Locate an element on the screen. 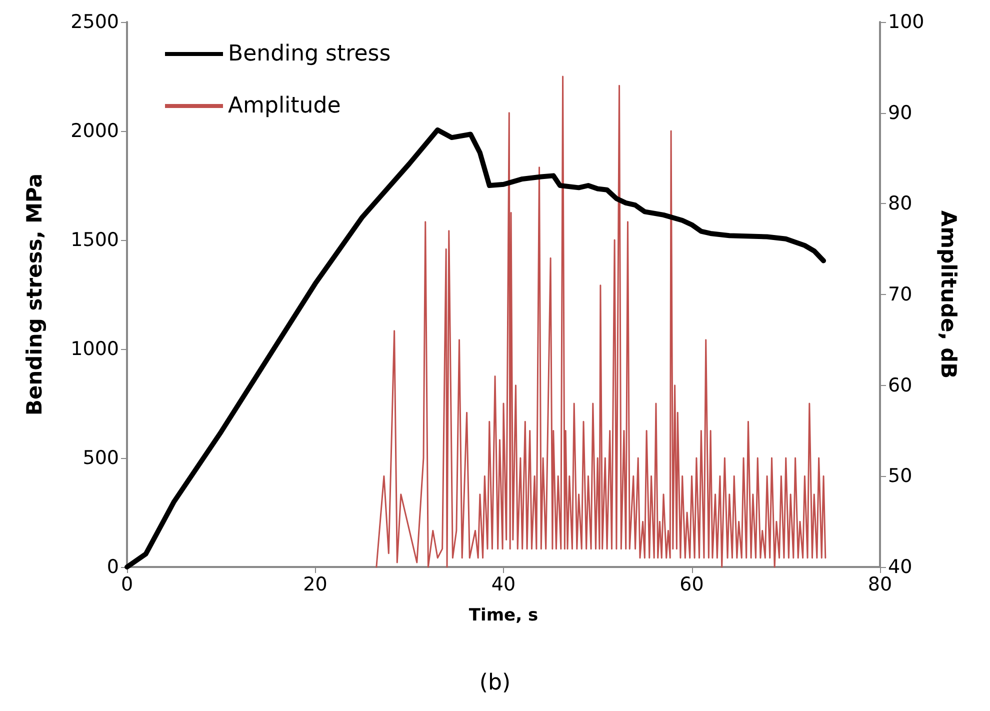  y-tick-label: 500 is located at coordinates (100, 458).